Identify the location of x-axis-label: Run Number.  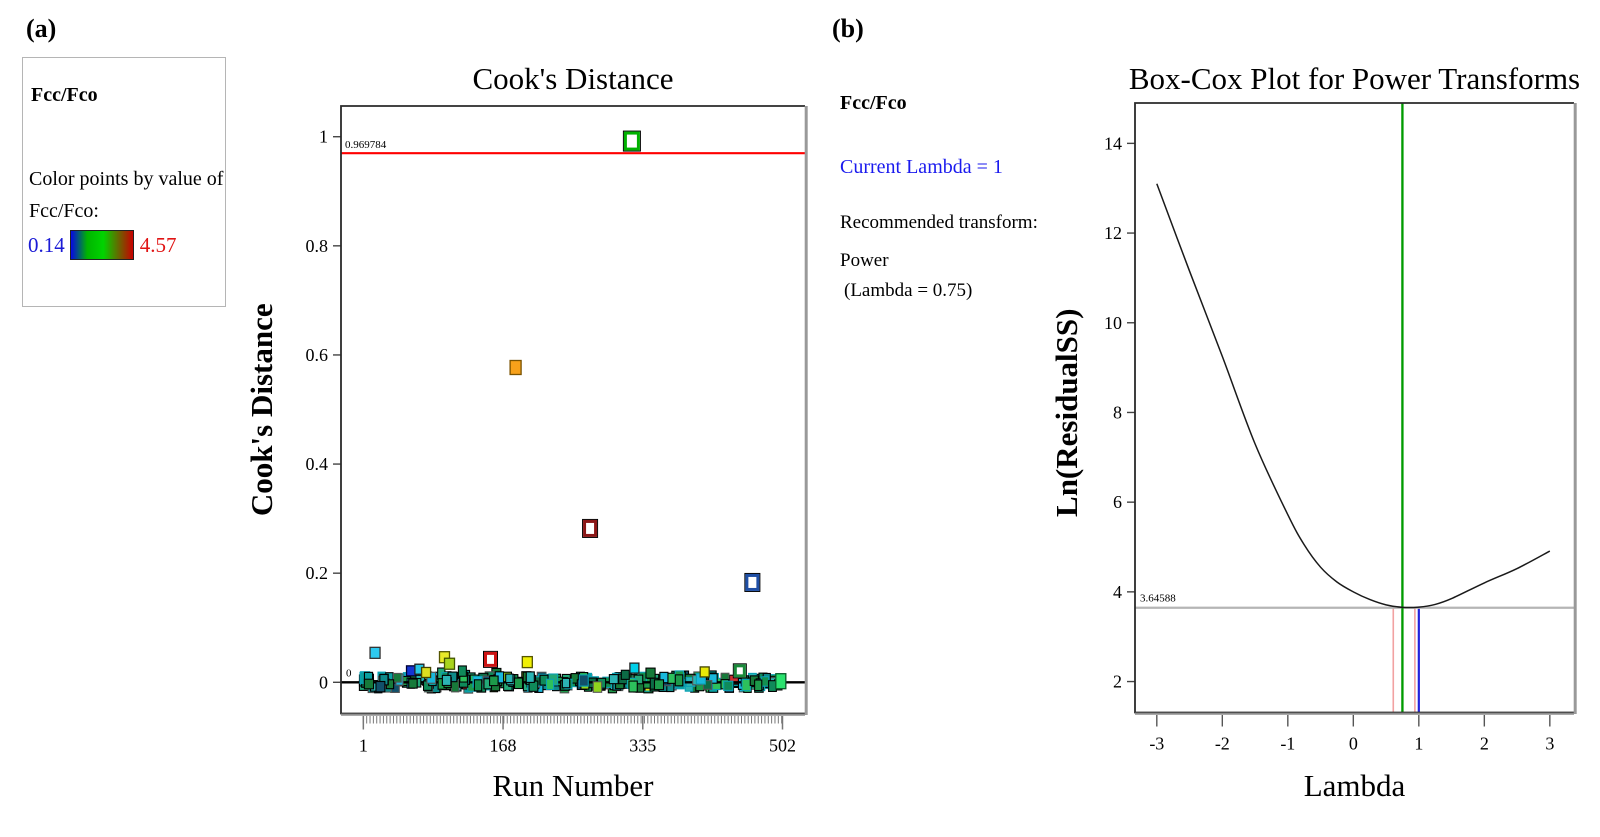
(573, 785).